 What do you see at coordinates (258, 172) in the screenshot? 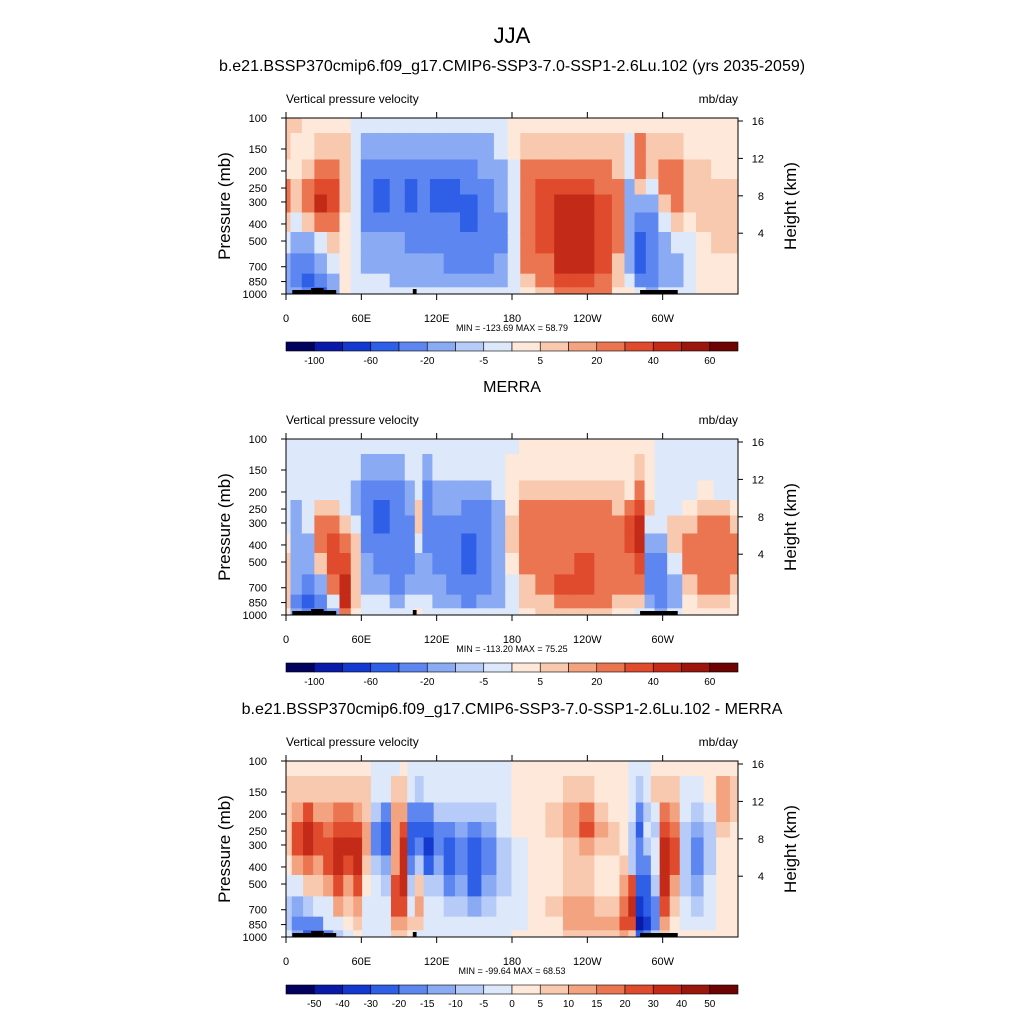
I see `y-tick-label: 200` at bounding box center [258, 172].